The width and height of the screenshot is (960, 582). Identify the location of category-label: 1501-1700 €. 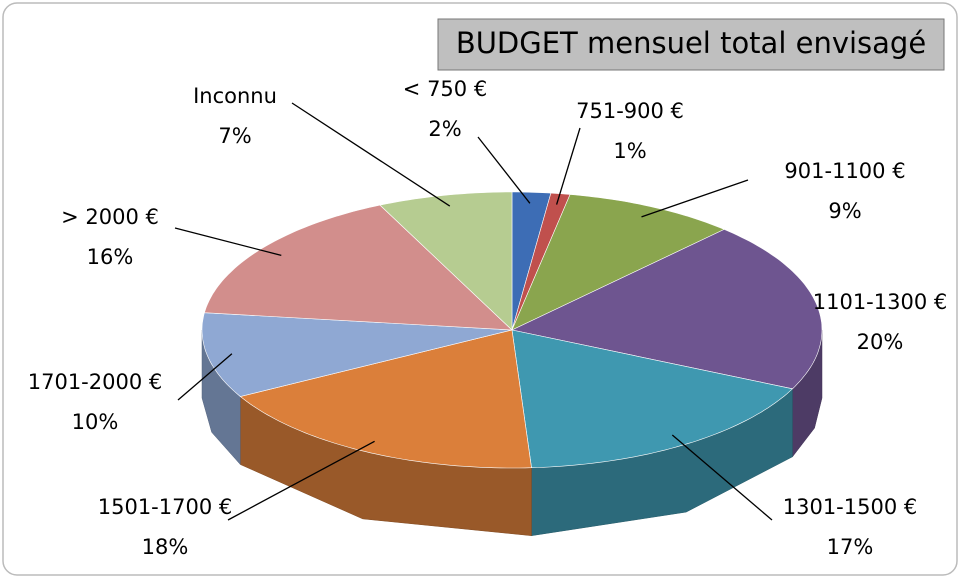
(165, 507).